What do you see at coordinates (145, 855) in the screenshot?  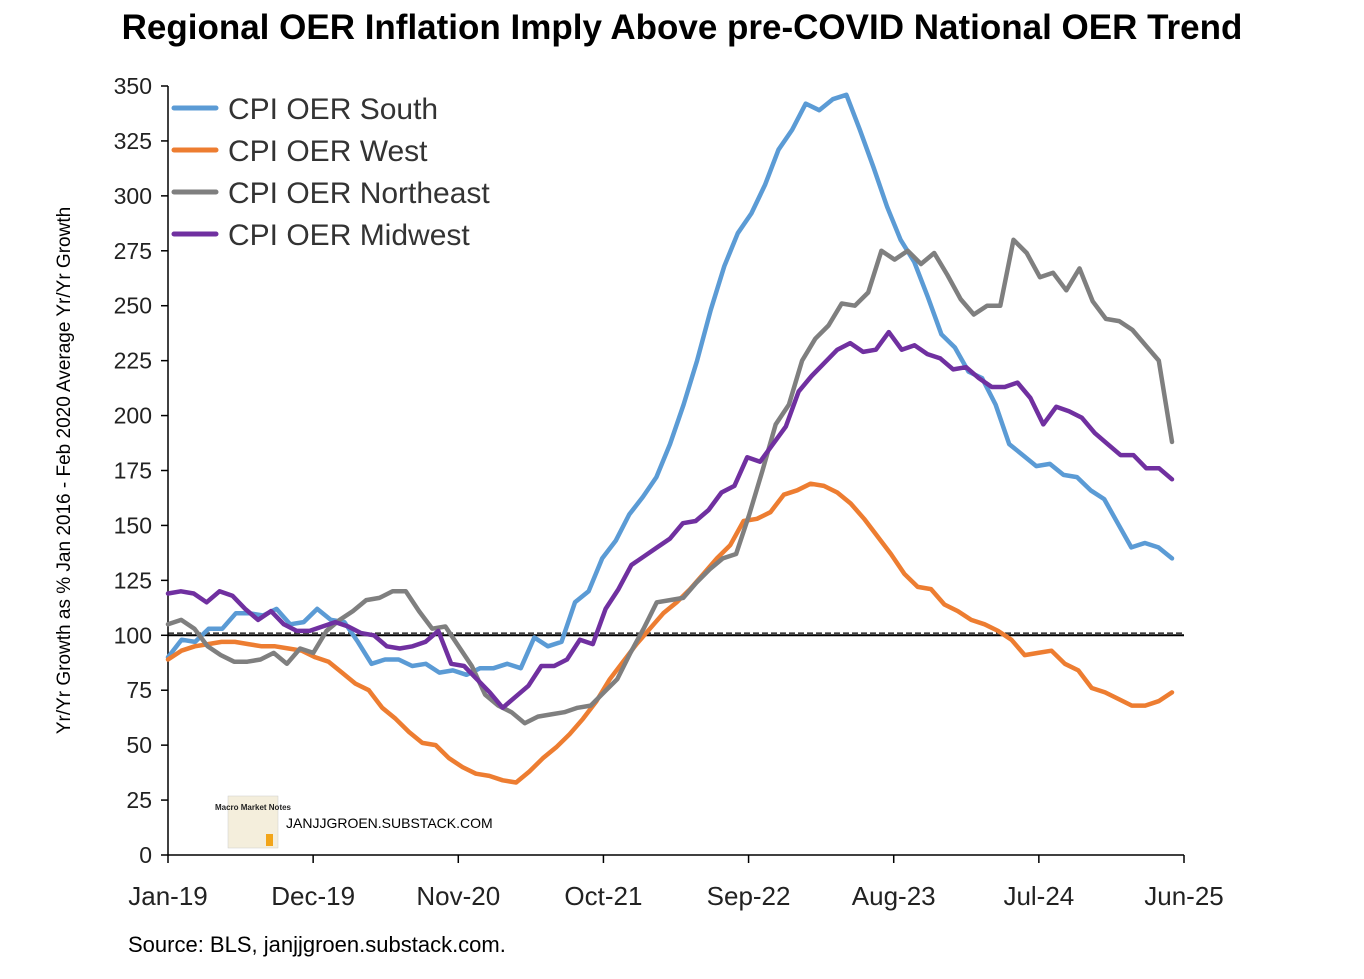 I see `y-tick-label: 0` at bounding box center [145, 855].